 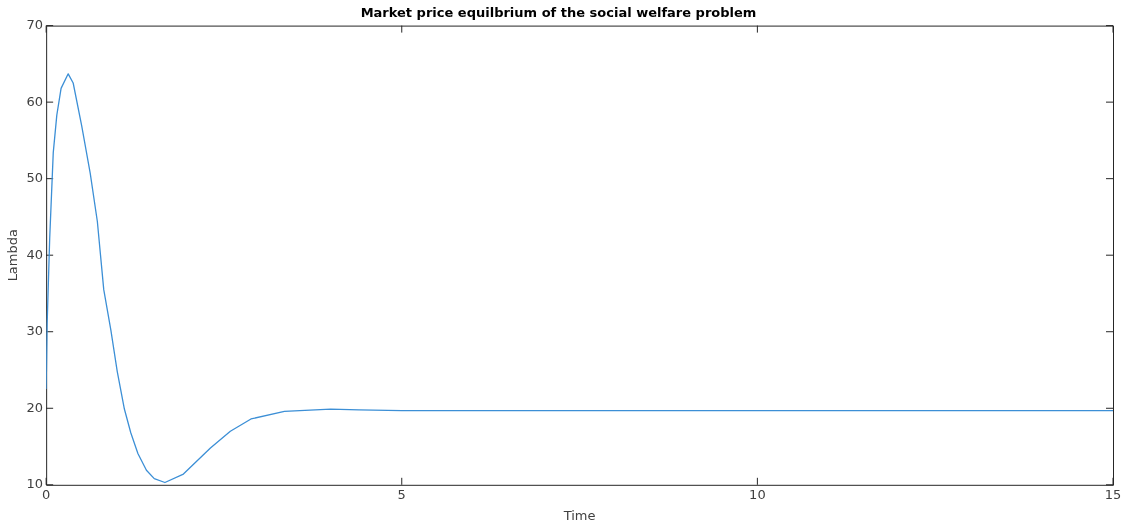 What do you see at coordinates (401, 494) in the screenshot?
I see `x-tick-label: 5` at bounding box center [401, 494].